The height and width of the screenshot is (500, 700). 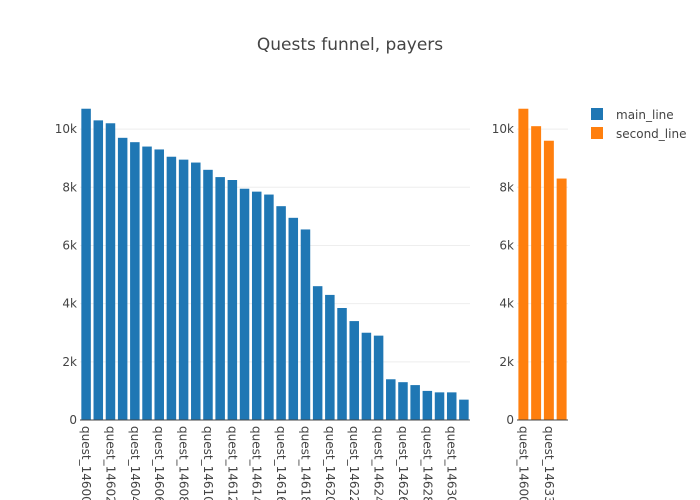 I want to click on x-tick-label: quest_14624, so click(x=379, y=463).